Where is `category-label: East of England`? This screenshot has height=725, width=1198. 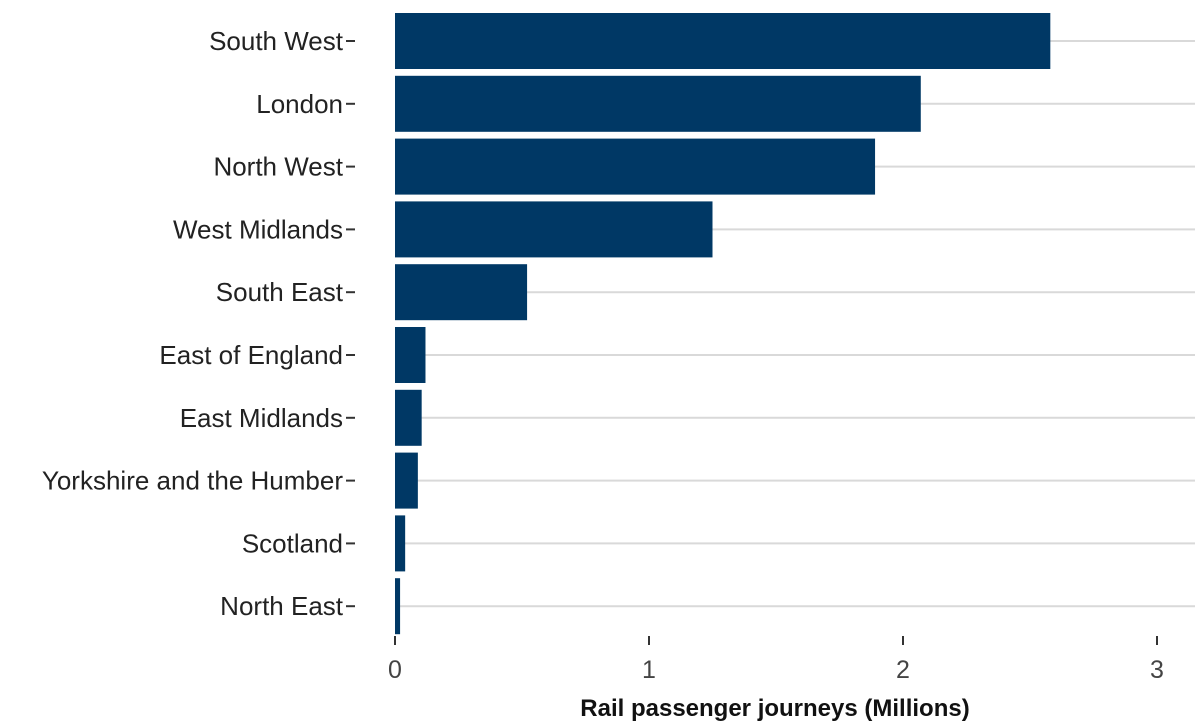
category-label: East of England is located at coordinates (251, 355).